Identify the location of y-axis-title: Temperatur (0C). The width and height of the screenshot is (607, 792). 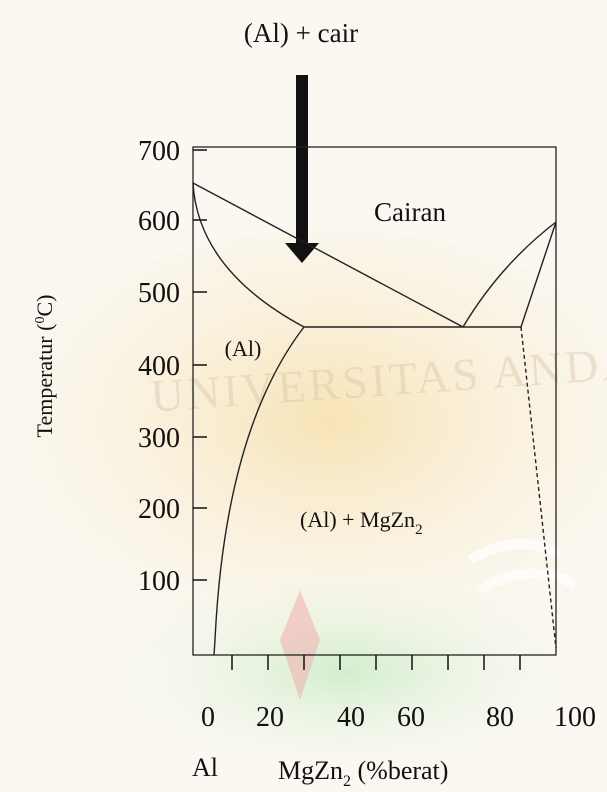
(44, 366).